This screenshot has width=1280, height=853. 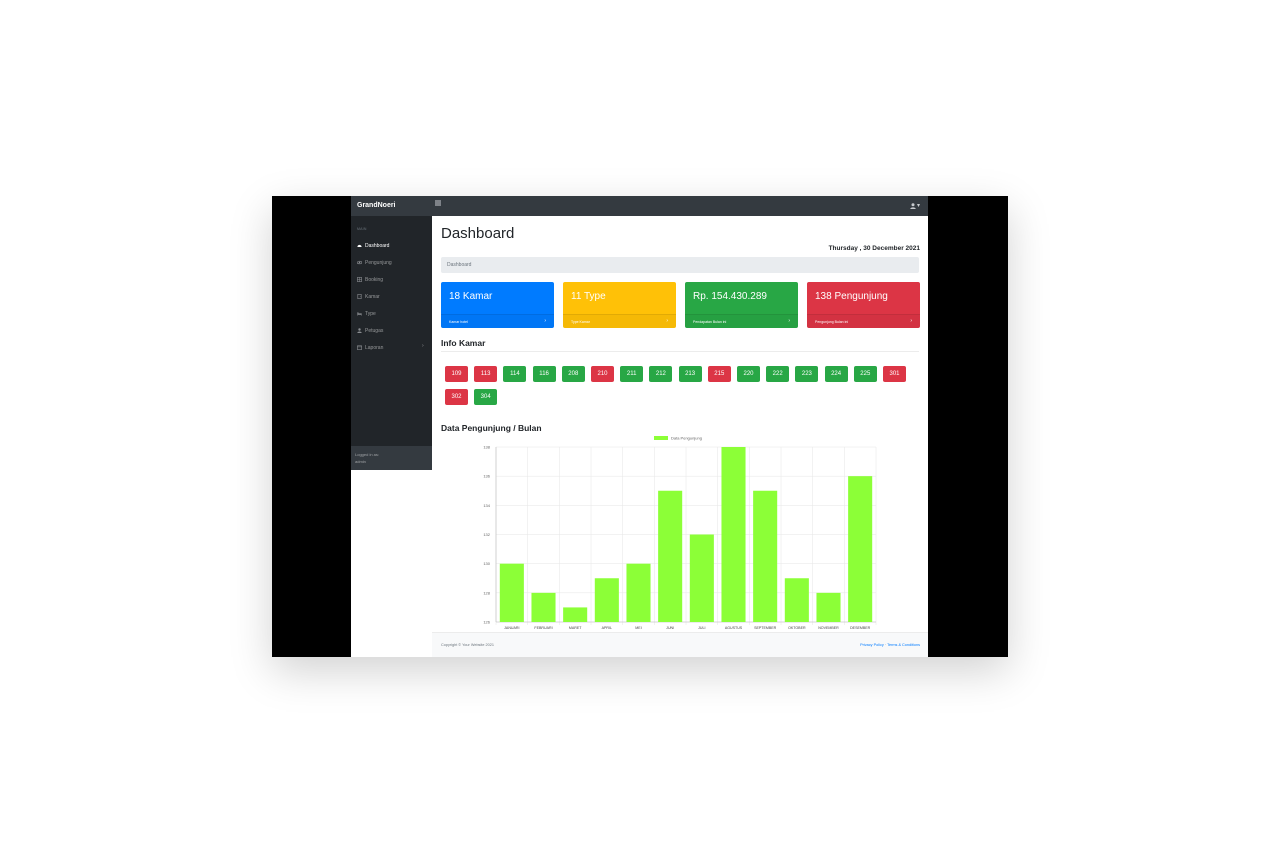 I want to click on info-kamar-heading: Info Kamar, so click(x=463, y=343).